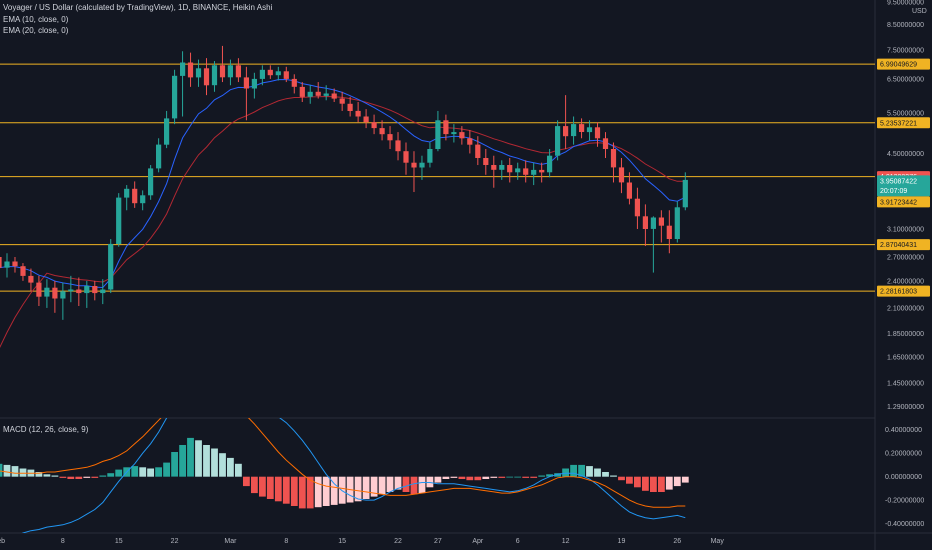 This screenshot has width=932, height=550. Describe the element at coordinates (904, 524) in the screenshot. I see `macd-tick-label: -0.40000000` at that location.